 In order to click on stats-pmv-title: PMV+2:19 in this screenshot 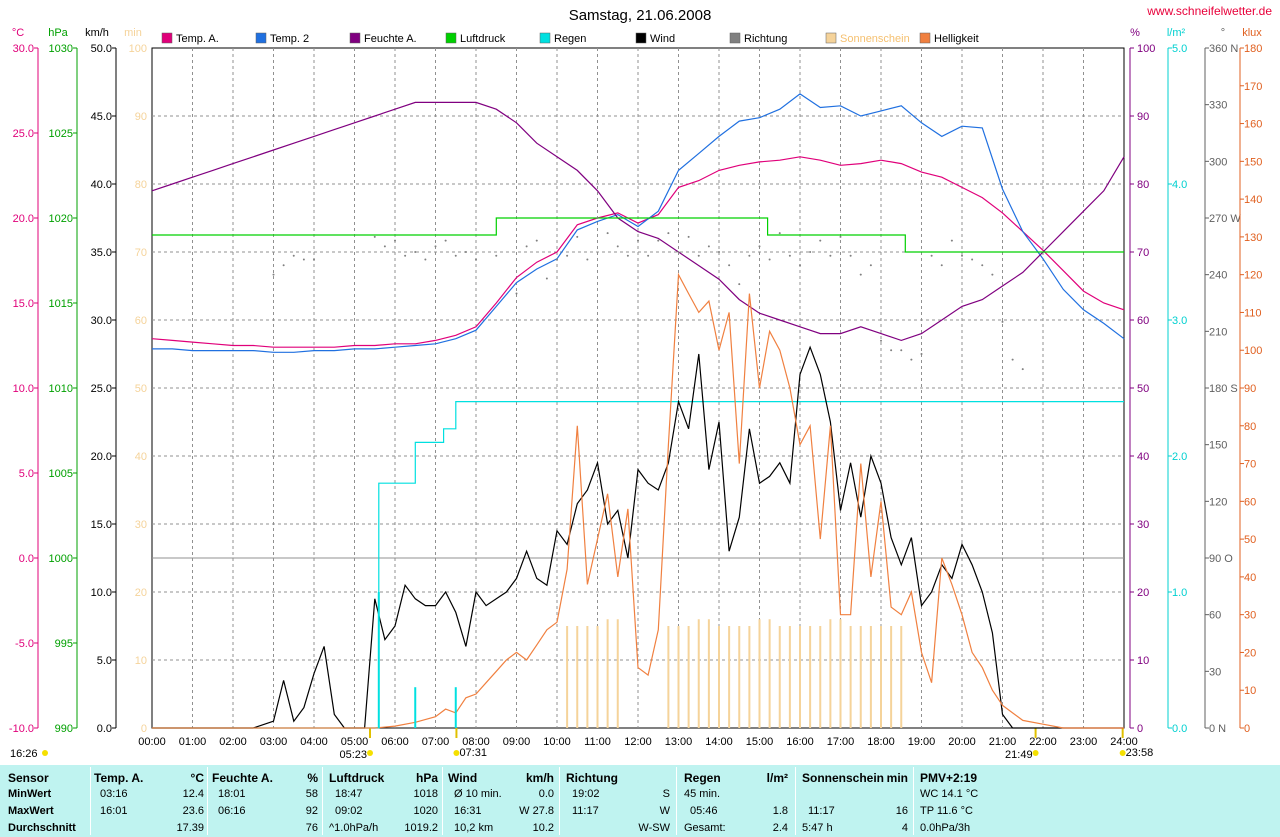, I will do `click(949, 778)`.